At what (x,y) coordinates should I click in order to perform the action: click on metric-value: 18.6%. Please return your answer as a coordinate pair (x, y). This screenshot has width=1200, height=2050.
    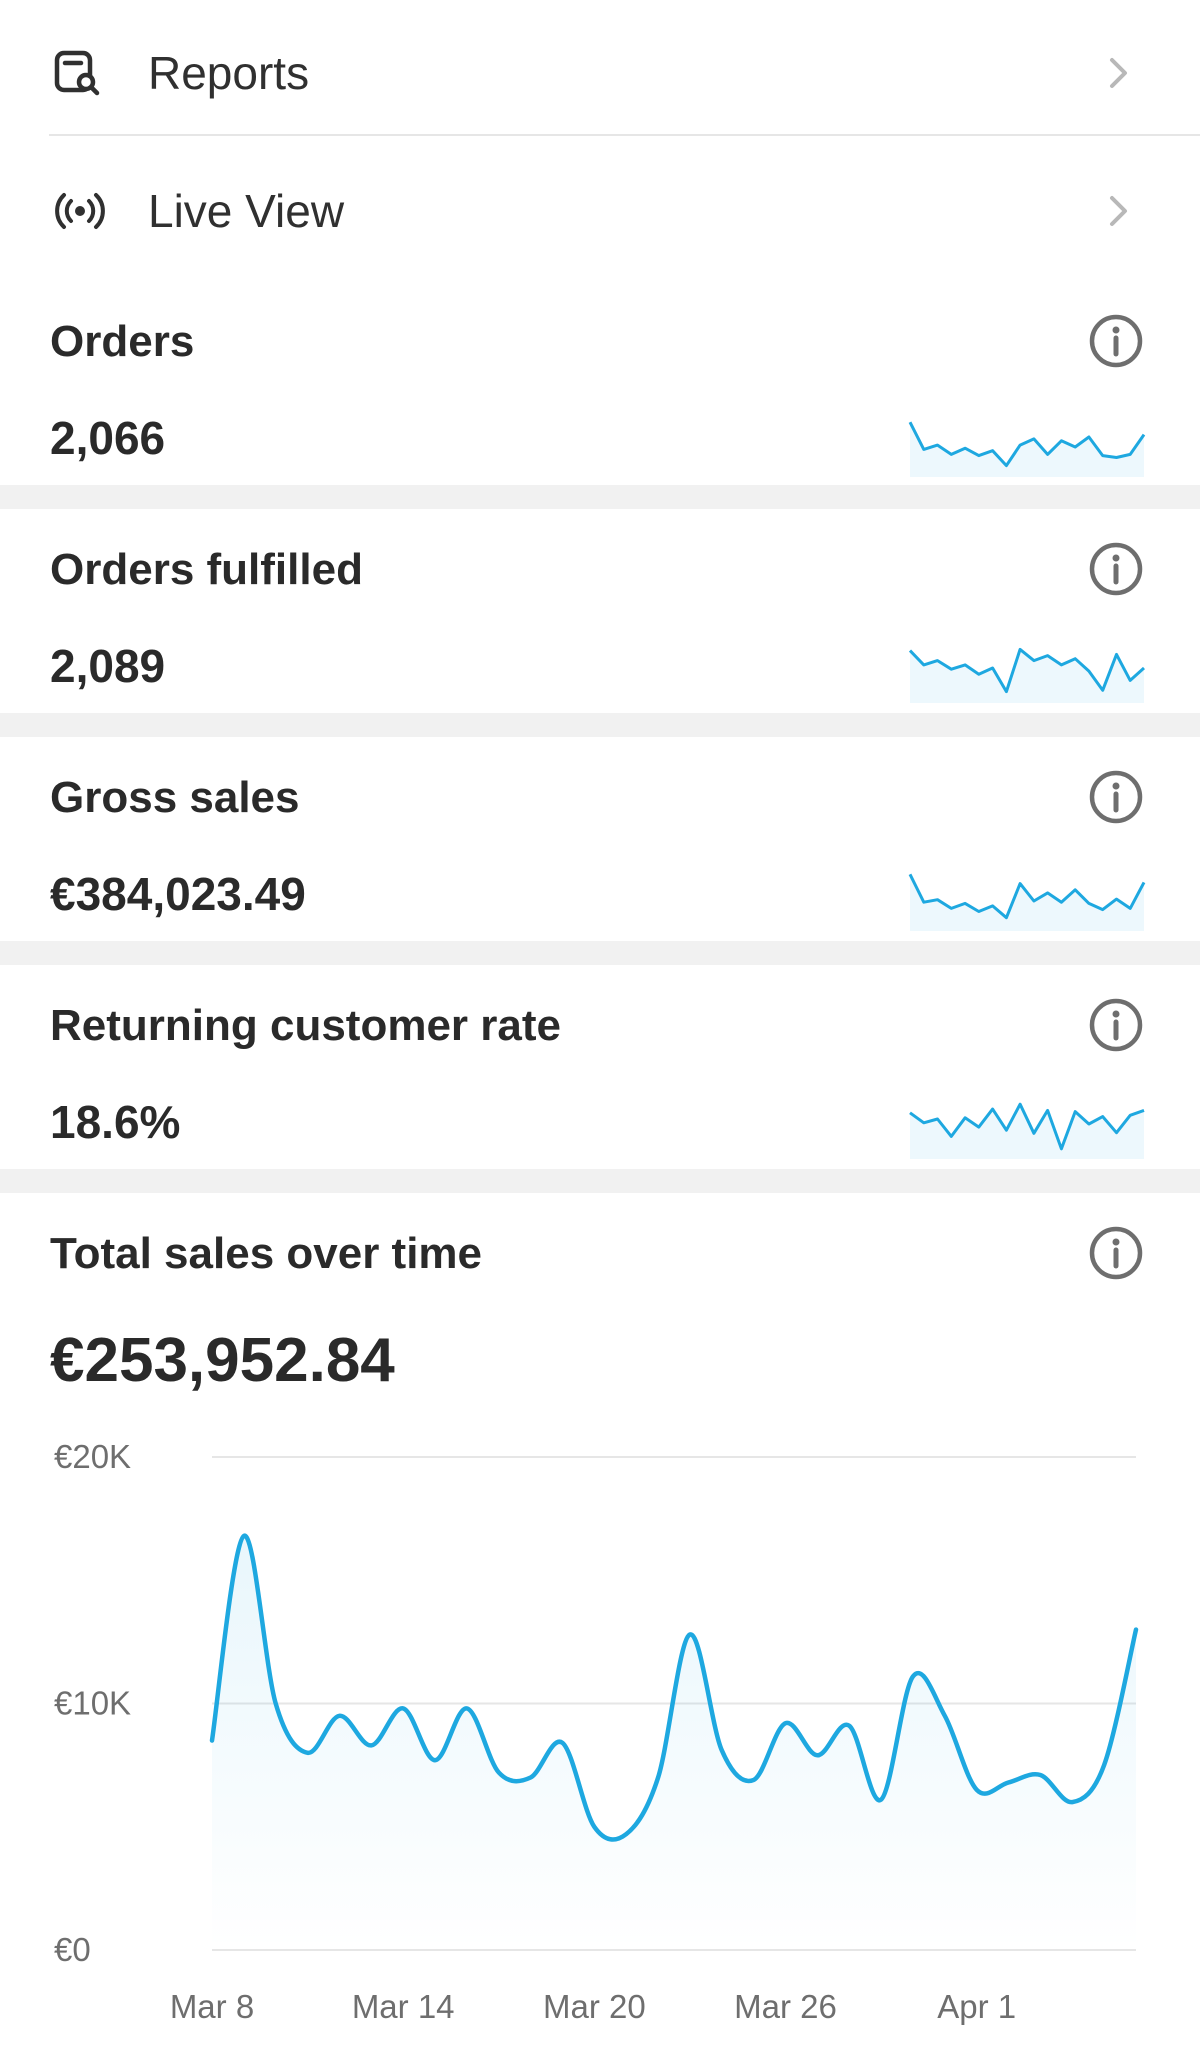
    Looking at the image, I should click on (115, 1122).